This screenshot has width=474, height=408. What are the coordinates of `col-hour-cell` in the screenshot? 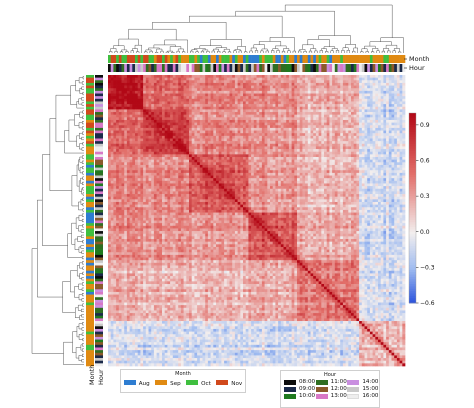 It's located at (344, 68).